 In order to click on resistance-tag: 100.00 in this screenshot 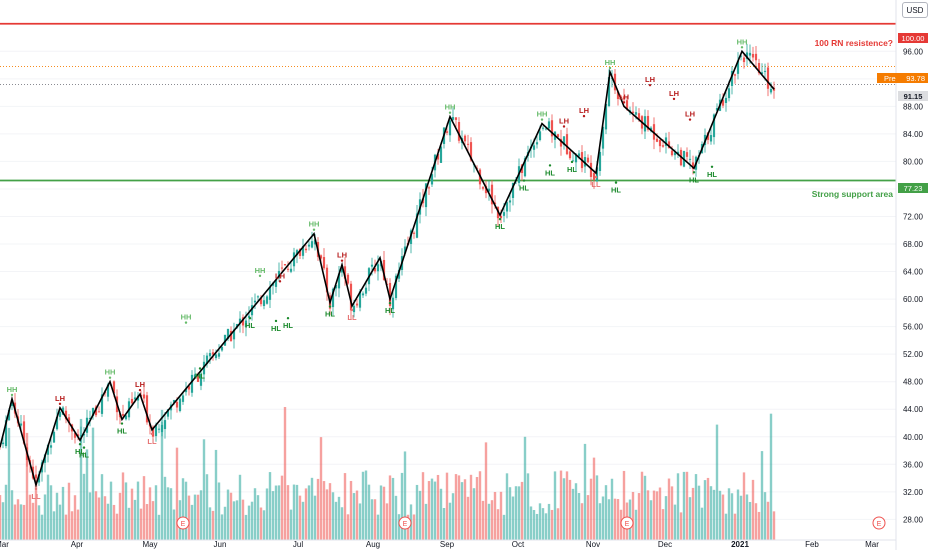, I will do `click(913, 38)`.